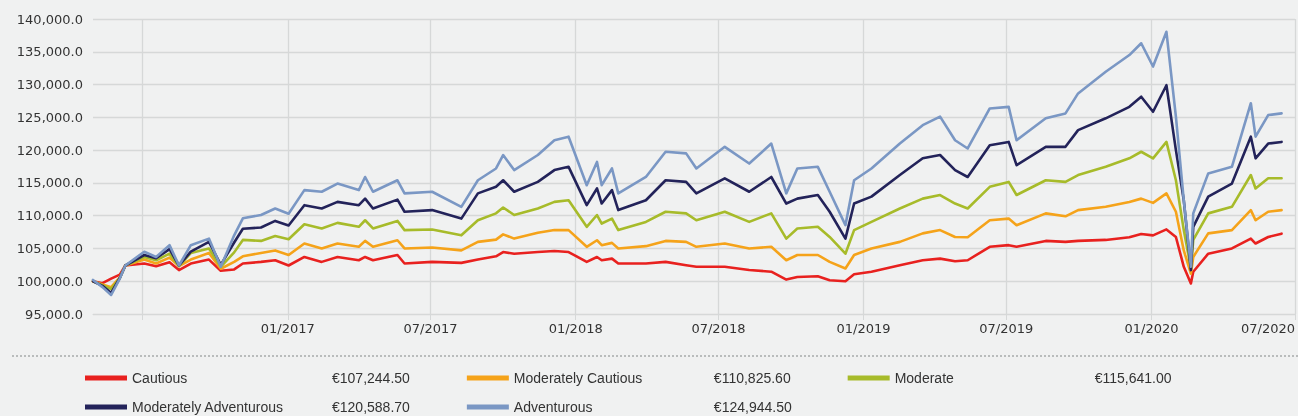 Image resolution: width=1298 pixels, height=416 pixels. I want to click on x-tick-label: 01/2019, so click(863, 328).